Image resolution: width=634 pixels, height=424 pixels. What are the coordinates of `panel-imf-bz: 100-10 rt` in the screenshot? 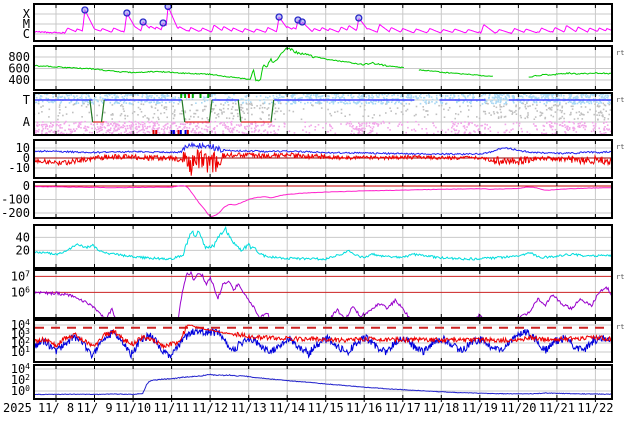 It's located at (316, 159).